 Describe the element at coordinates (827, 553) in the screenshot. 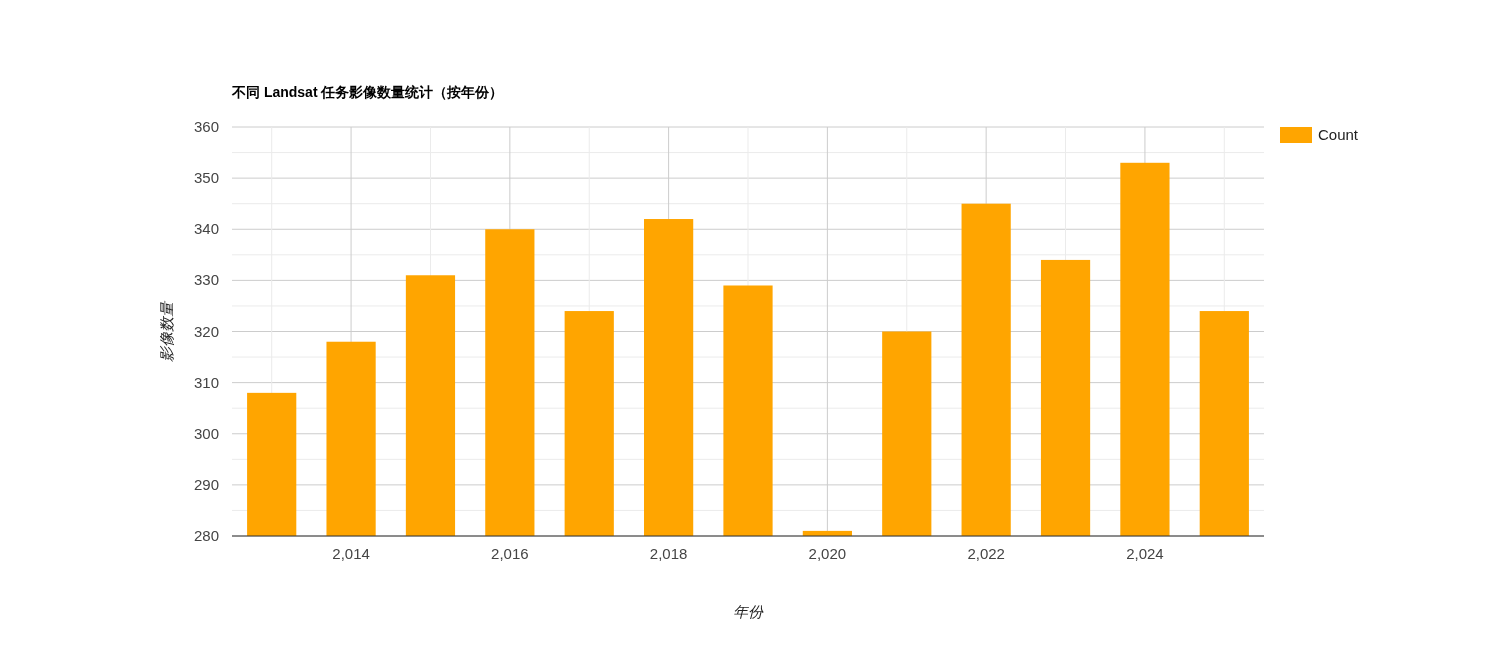

I see `x-tick-label: 2,020` at that location.